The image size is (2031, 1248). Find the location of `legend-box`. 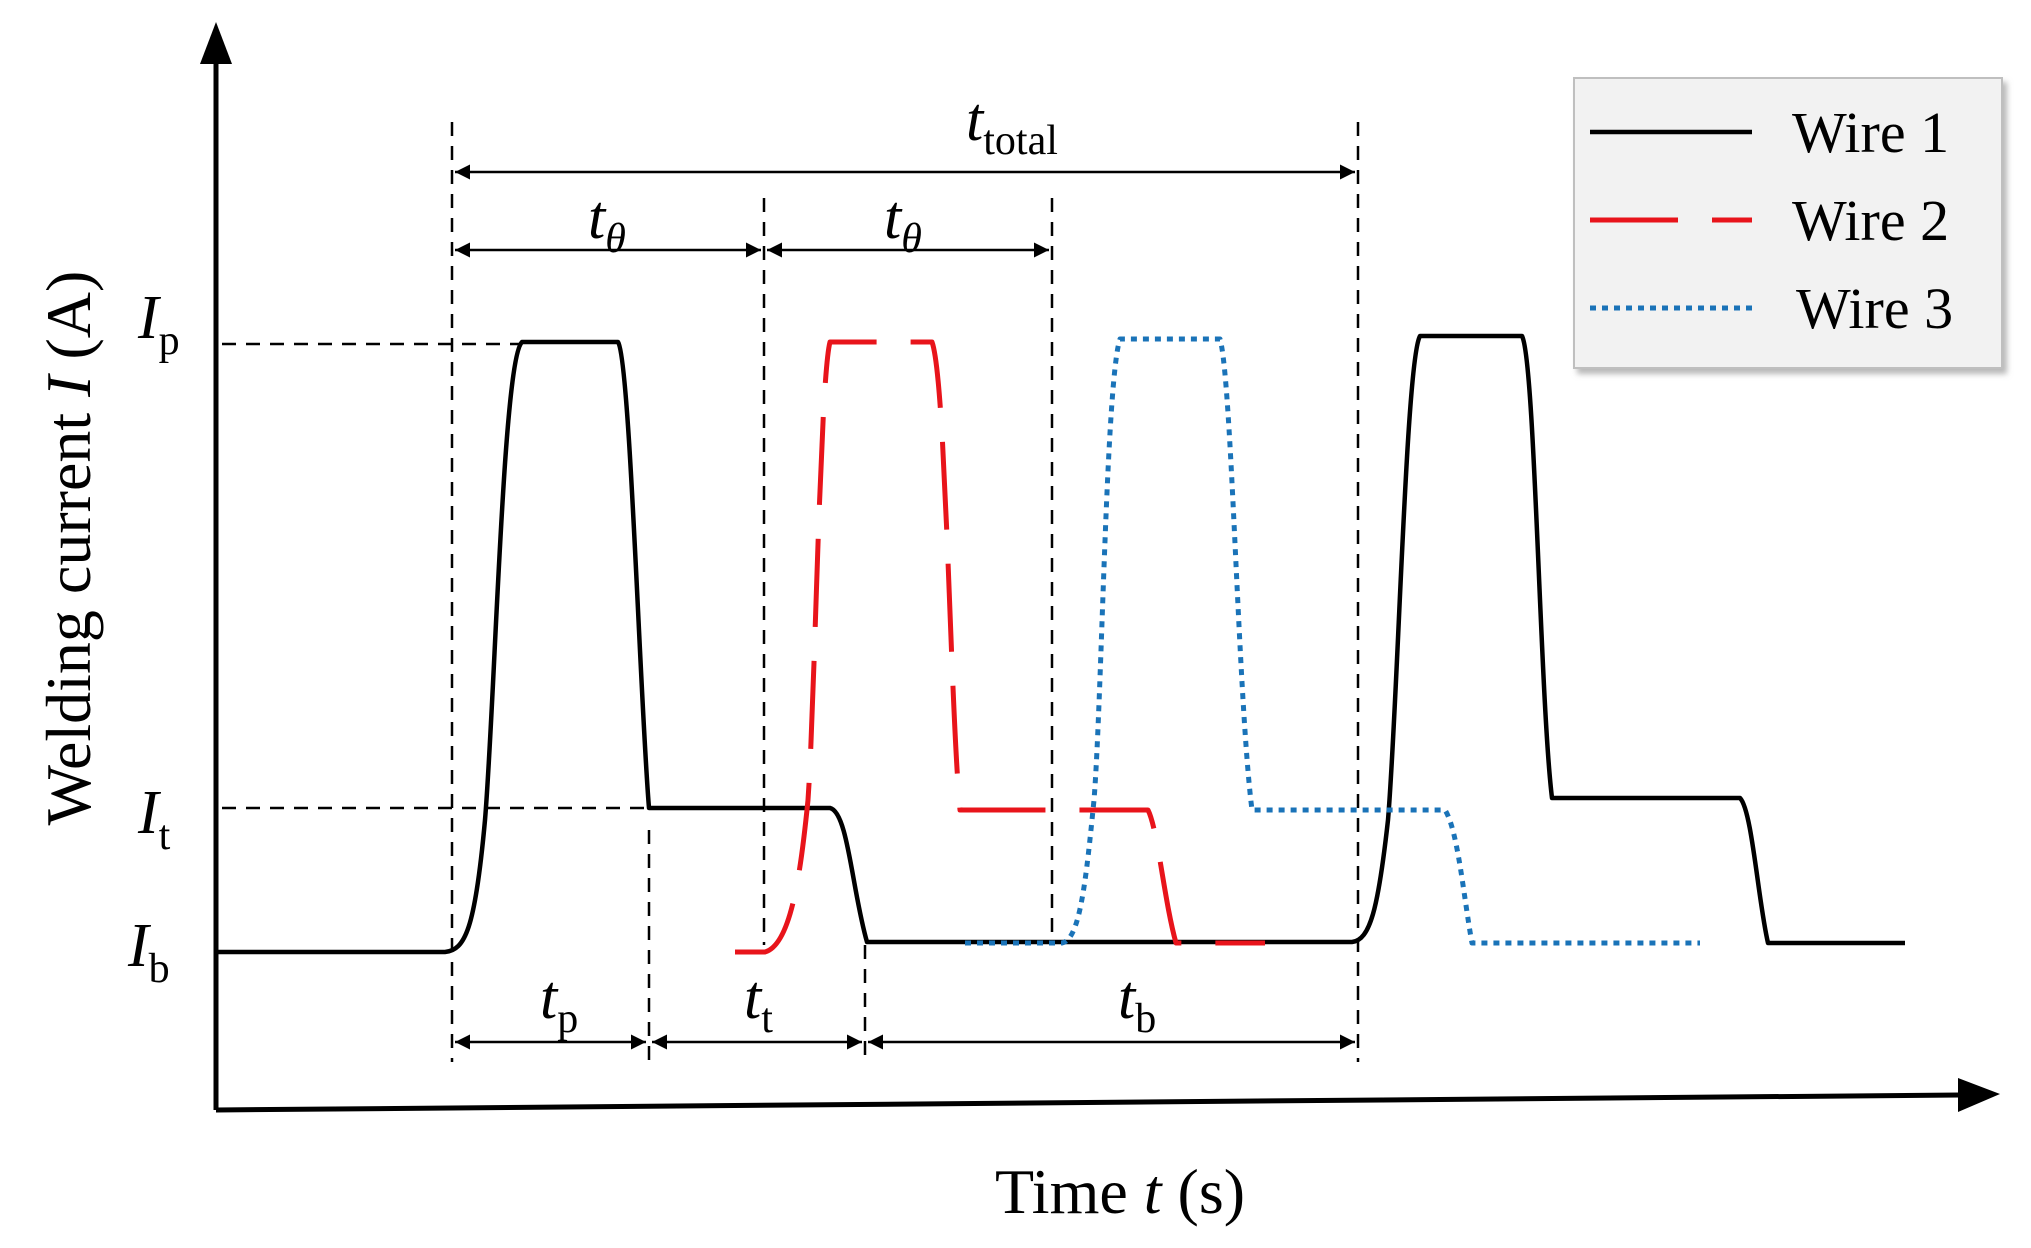

legend-box is located at coordinates (1788, 223).